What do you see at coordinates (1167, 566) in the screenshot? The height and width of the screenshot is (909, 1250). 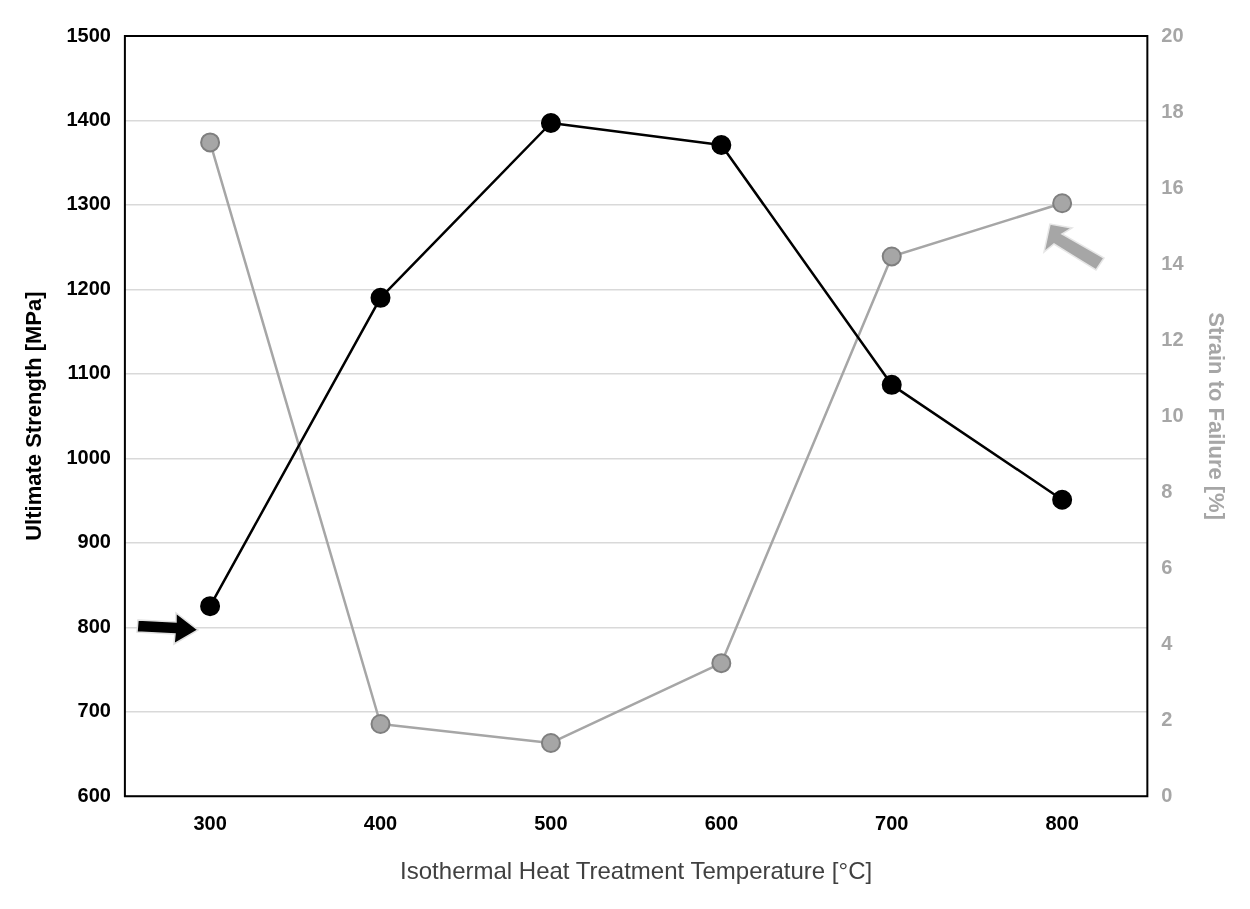 I see `y2-tick-label: 6` at bounding box center [1167, 566].